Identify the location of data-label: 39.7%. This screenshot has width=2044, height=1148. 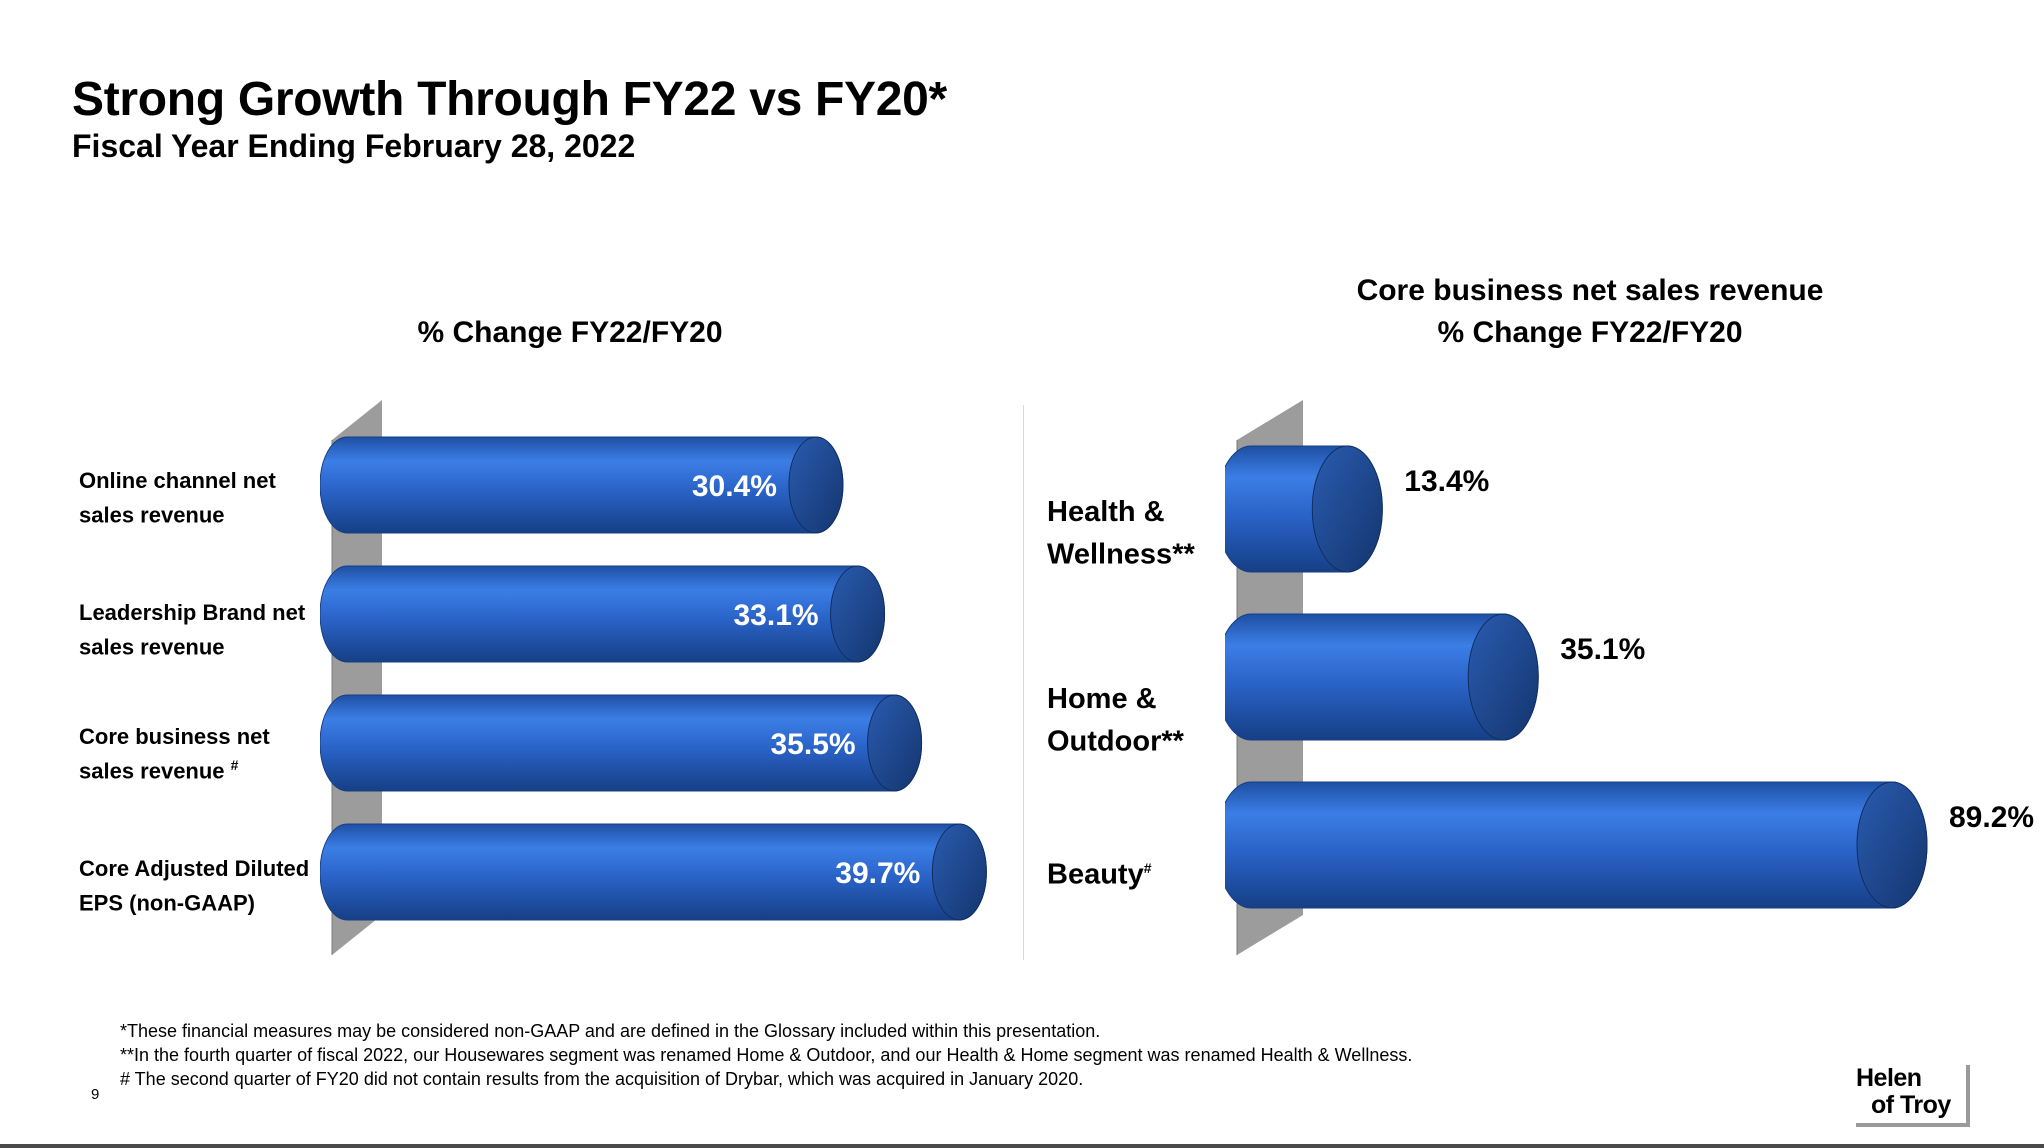
(877, 873).